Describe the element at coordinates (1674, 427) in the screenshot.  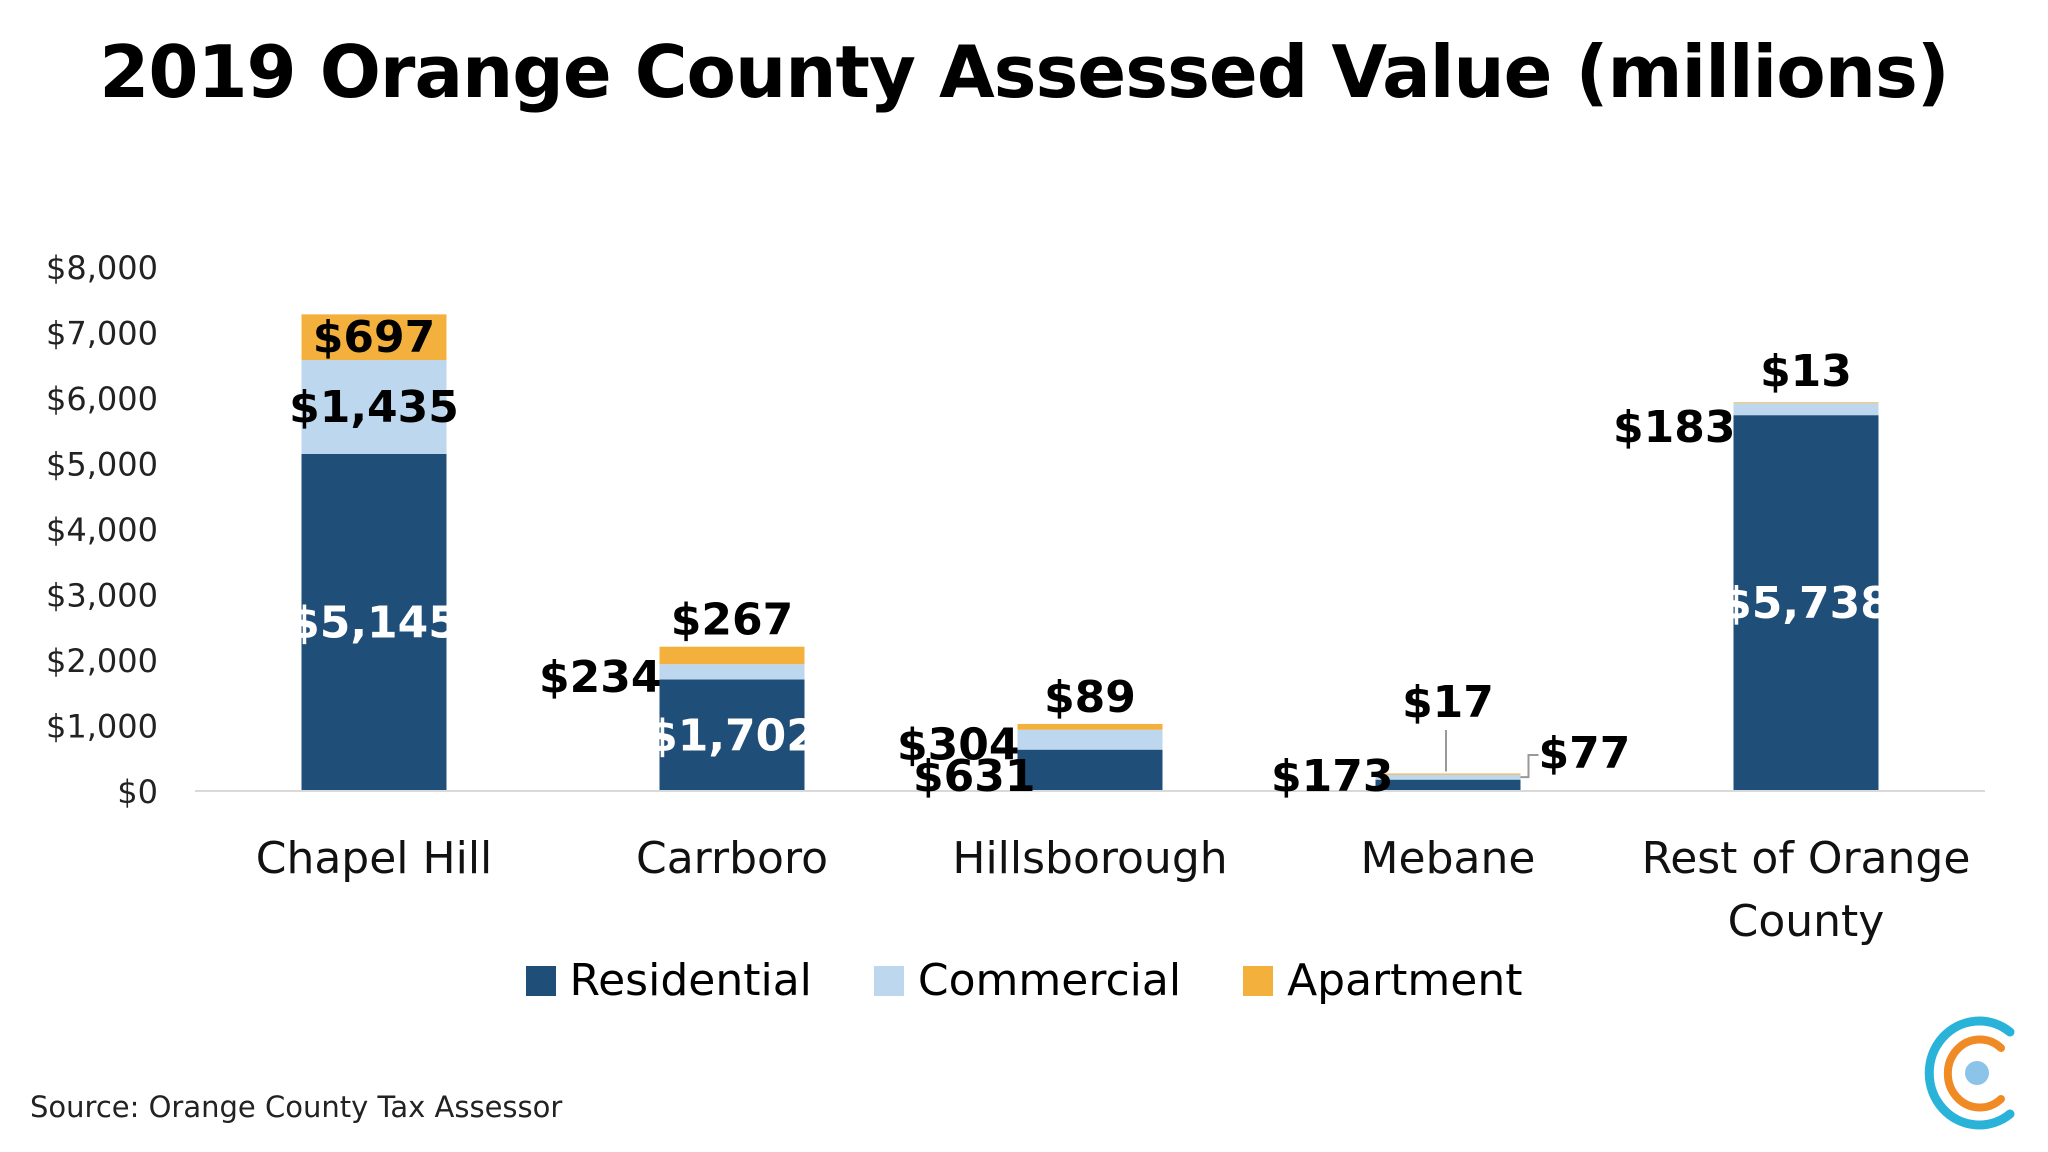
I see `data-label: $183` at that location.